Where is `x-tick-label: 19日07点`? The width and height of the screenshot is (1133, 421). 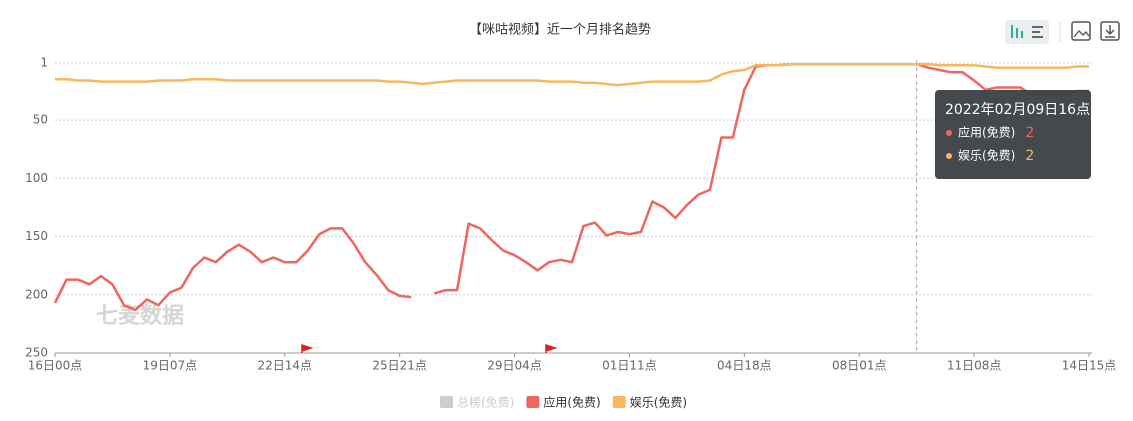 x-tick-label: 19日07点 is located at coordinates (170, 366).